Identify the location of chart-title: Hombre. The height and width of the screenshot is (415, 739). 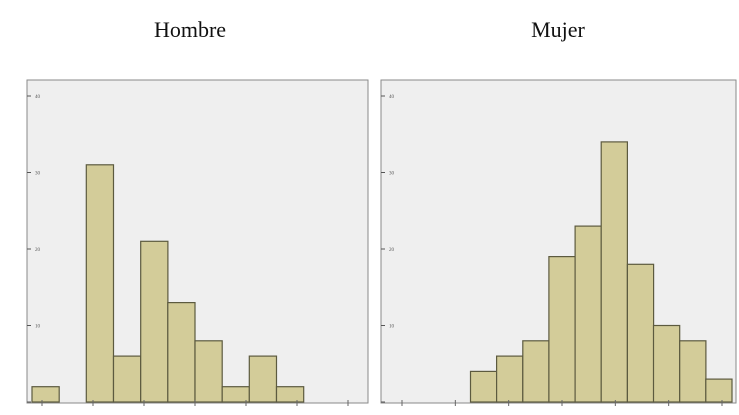
(190, 29).